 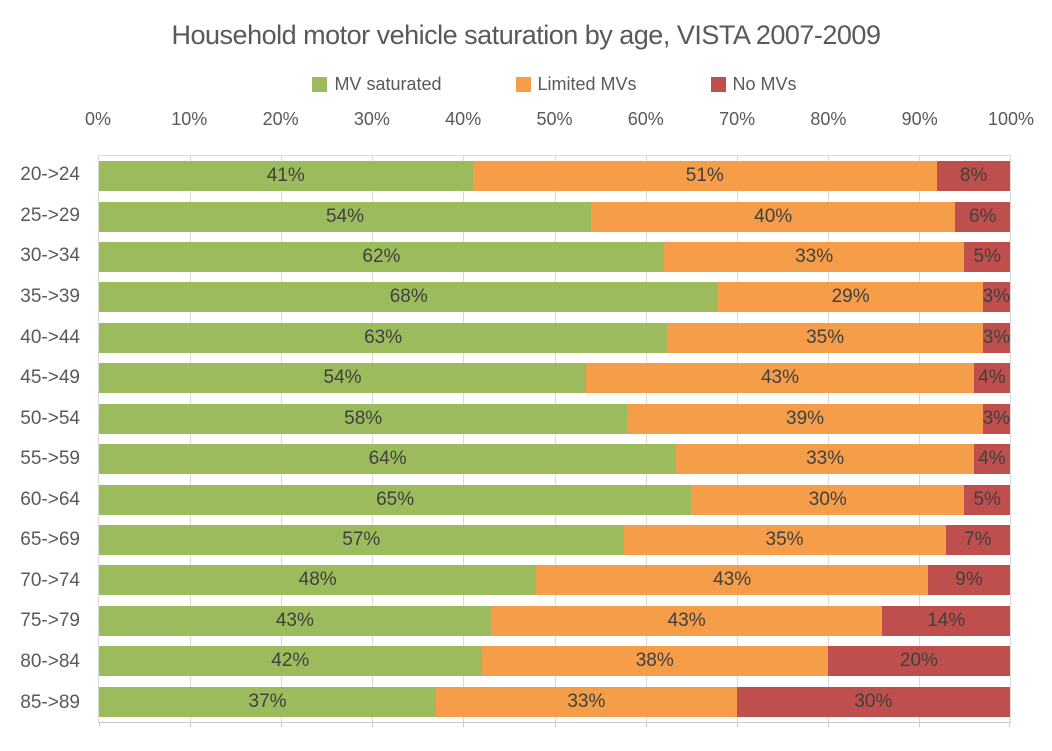 I want to click on data-label: 54%, so click(x=344, y=216).